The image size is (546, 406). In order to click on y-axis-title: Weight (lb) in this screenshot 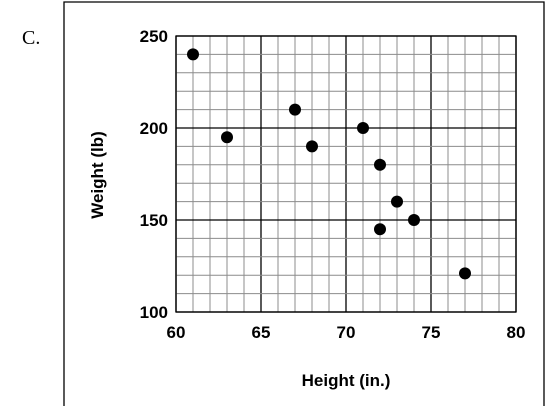, I will do `click(97, 175)`.